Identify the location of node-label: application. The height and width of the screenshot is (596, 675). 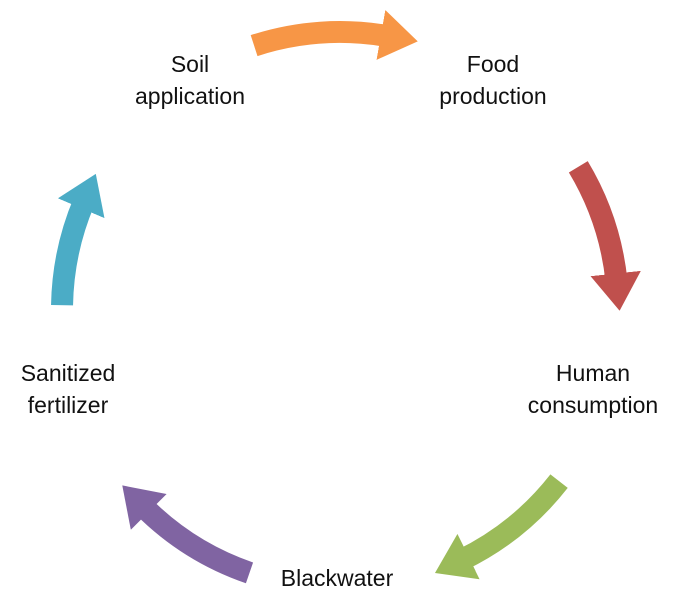
(190, 96).